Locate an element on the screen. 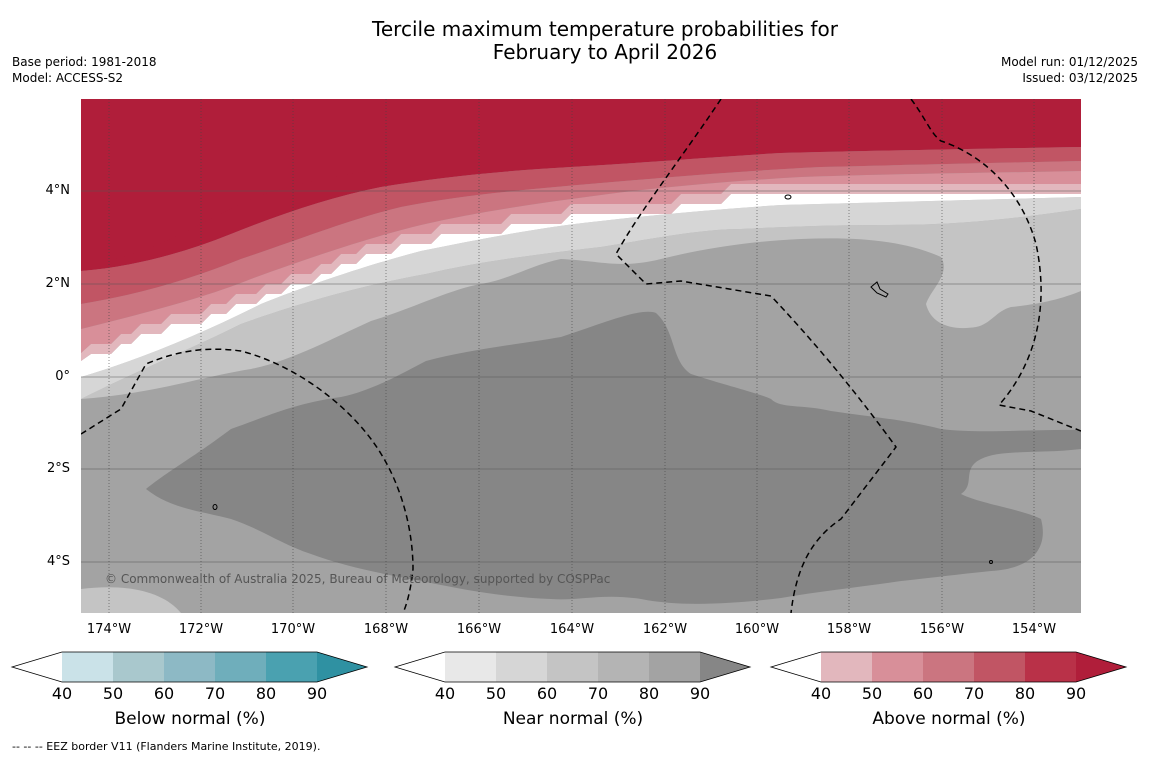 The width and height of the screenshot is (1150, 758). lat-label-2s: 2°S is located at coordinates (58, 468).